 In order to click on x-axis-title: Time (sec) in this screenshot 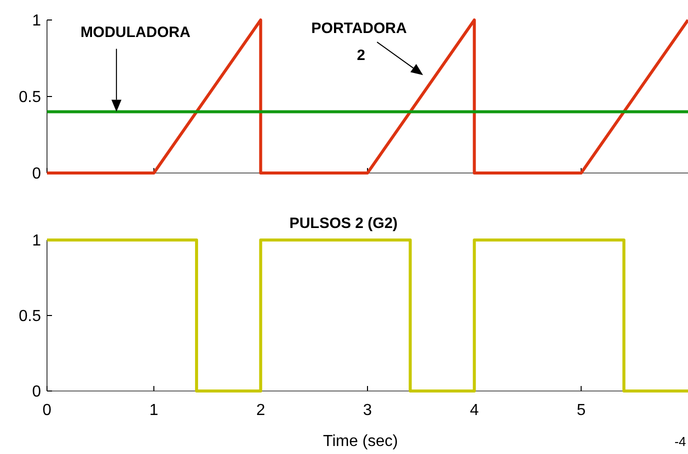, I will do `click(360, 441)`.